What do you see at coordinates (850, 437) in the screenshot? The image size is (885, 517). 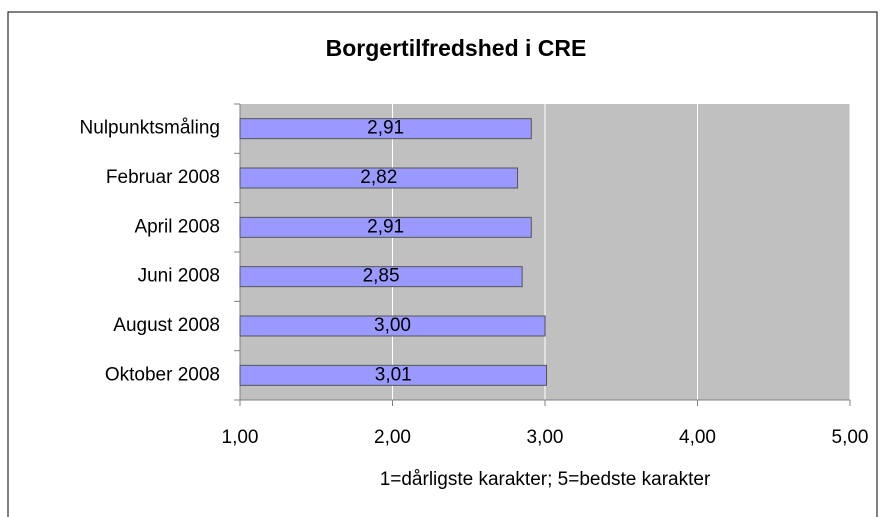 I see `x-tick-label: 5,00` at bounding box center [850, 437].